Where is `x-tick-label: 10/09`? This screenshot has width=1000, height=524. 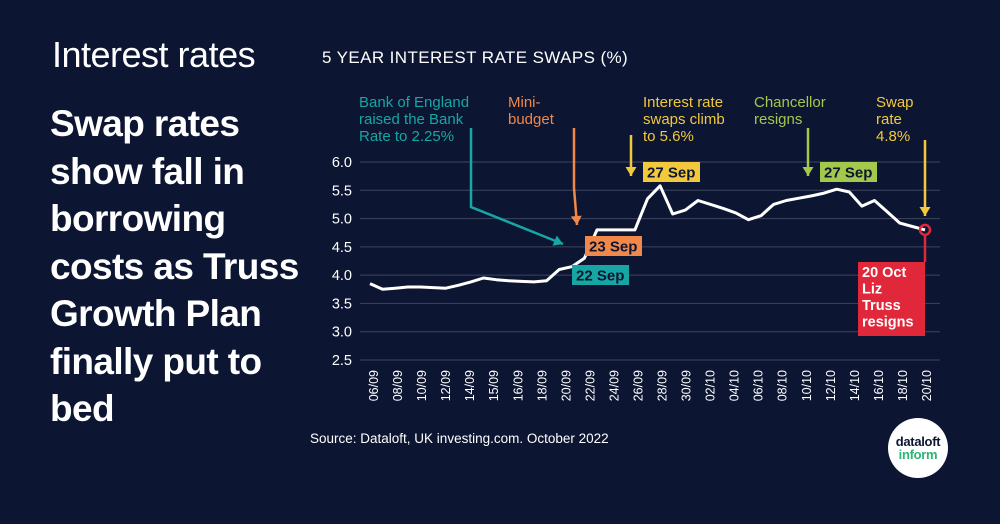
x-tick-label: 10/09 is located at coordinates (422, 385).